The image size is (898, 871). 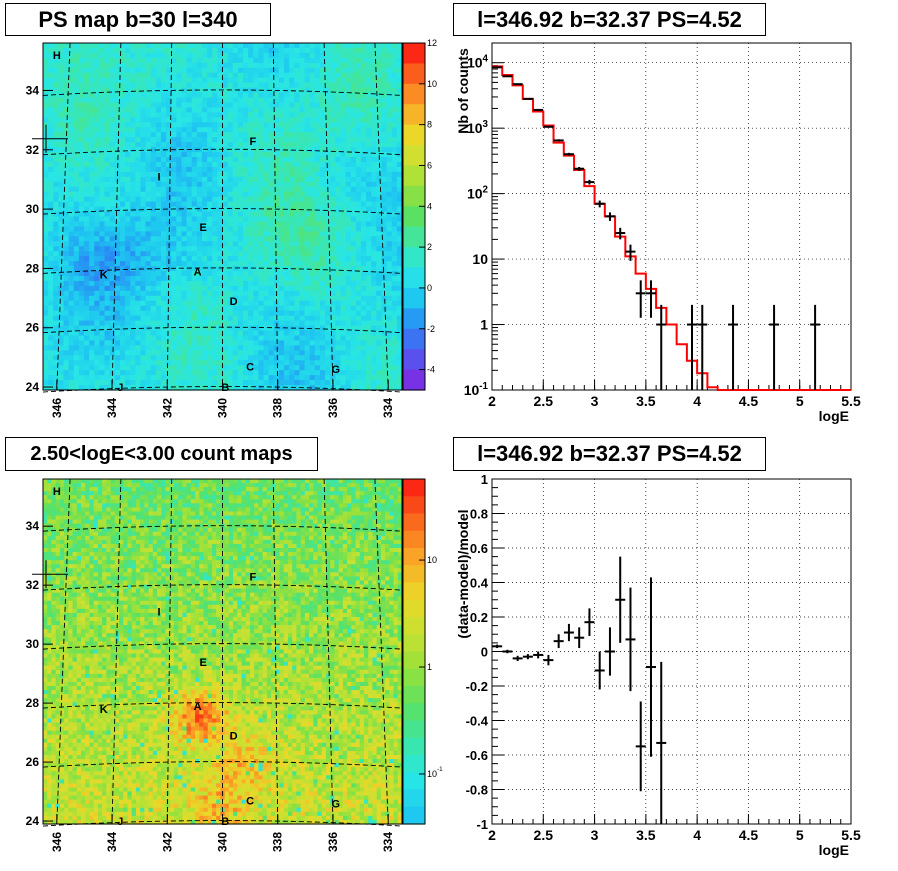 I want to click on x-tick-label: 336, so click(x=333, y=408).